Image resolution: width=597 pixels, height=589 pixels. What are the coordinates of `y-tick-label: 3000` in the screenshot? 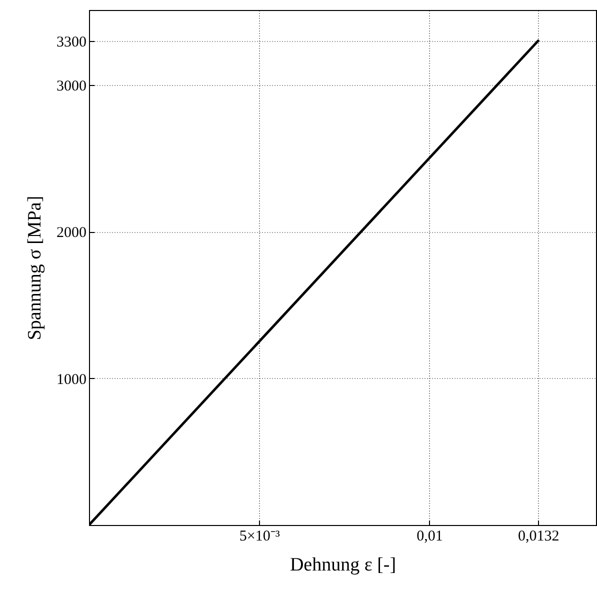 It's located at (71, 86).